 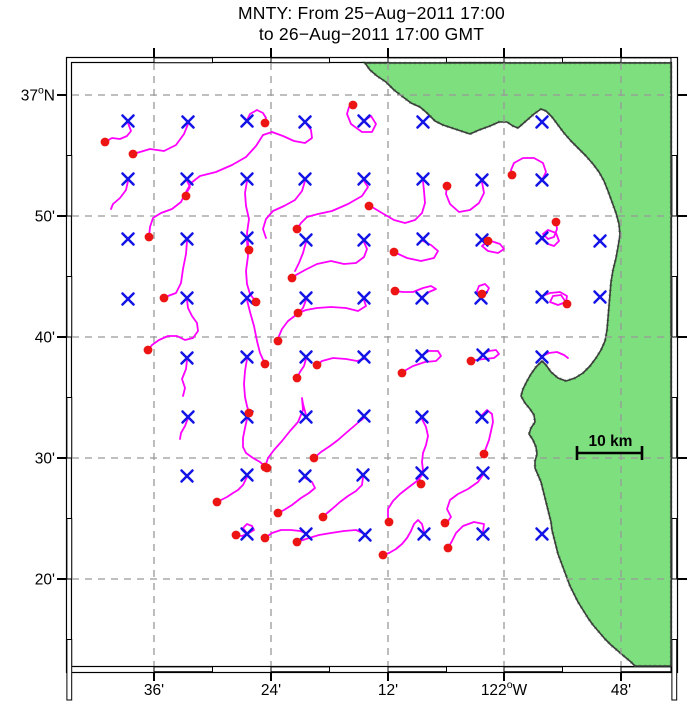 What do you see at coordinates (621, 690) in the screenshot?
I see `x-axis-tick-label: 48'` at bounding box center [621, 690].